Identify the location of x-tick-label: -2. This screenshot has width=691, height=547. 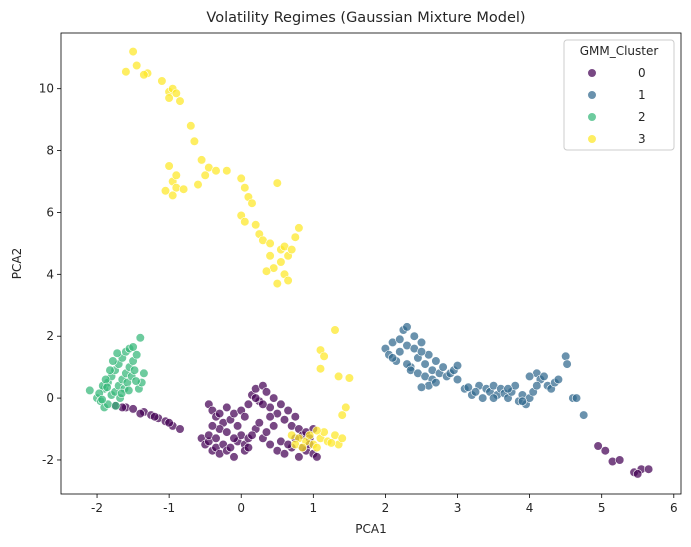
(97, 508).